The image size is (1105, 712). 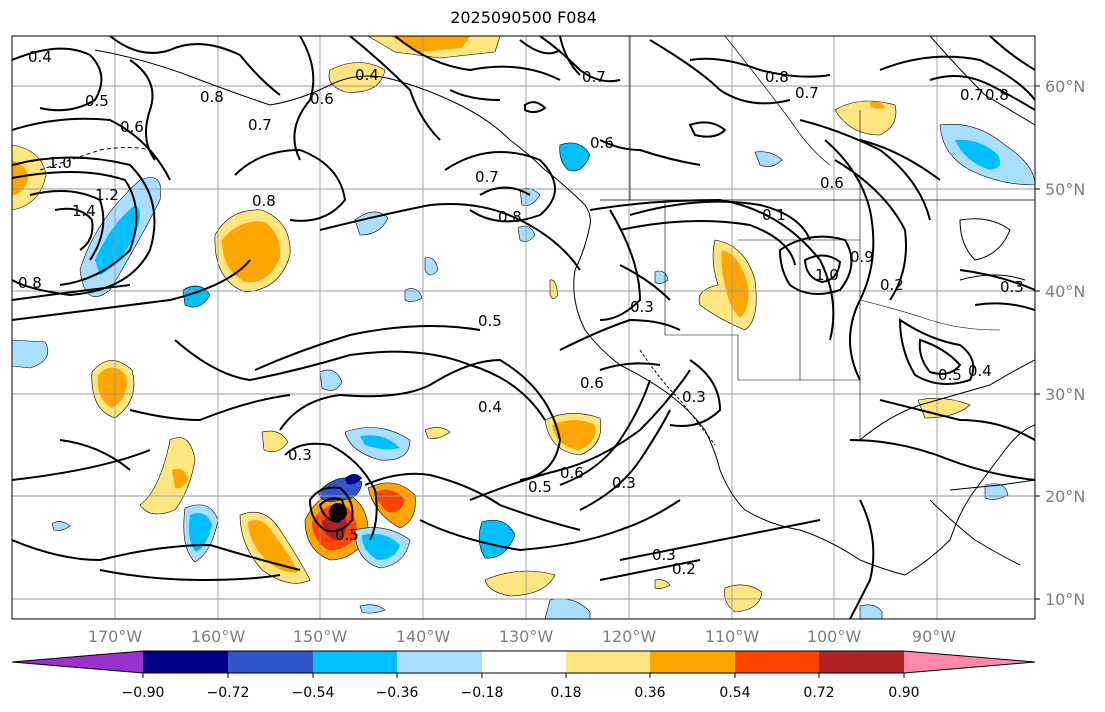 What do you see at coordinates (649, 693) in the screenshot?
I see `colorbar-tick-label: 0.36` at bounding box center [649, 693].